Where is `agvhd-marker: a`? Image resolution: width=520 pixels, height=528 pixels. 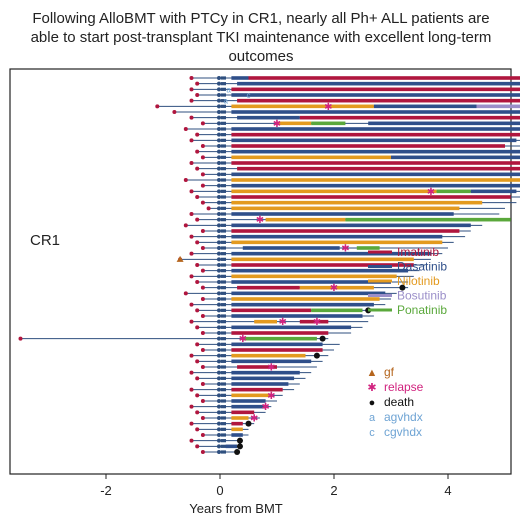
agvhd-marker: a is located at coordinates (225, 101).